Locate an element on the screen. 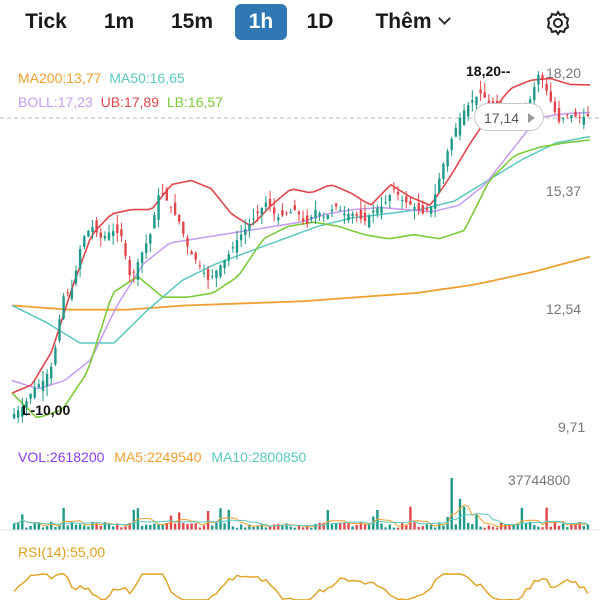 The height and width of the screenshot is (600, 600). tab-tick: Tick is located at coordinates (46, 21).